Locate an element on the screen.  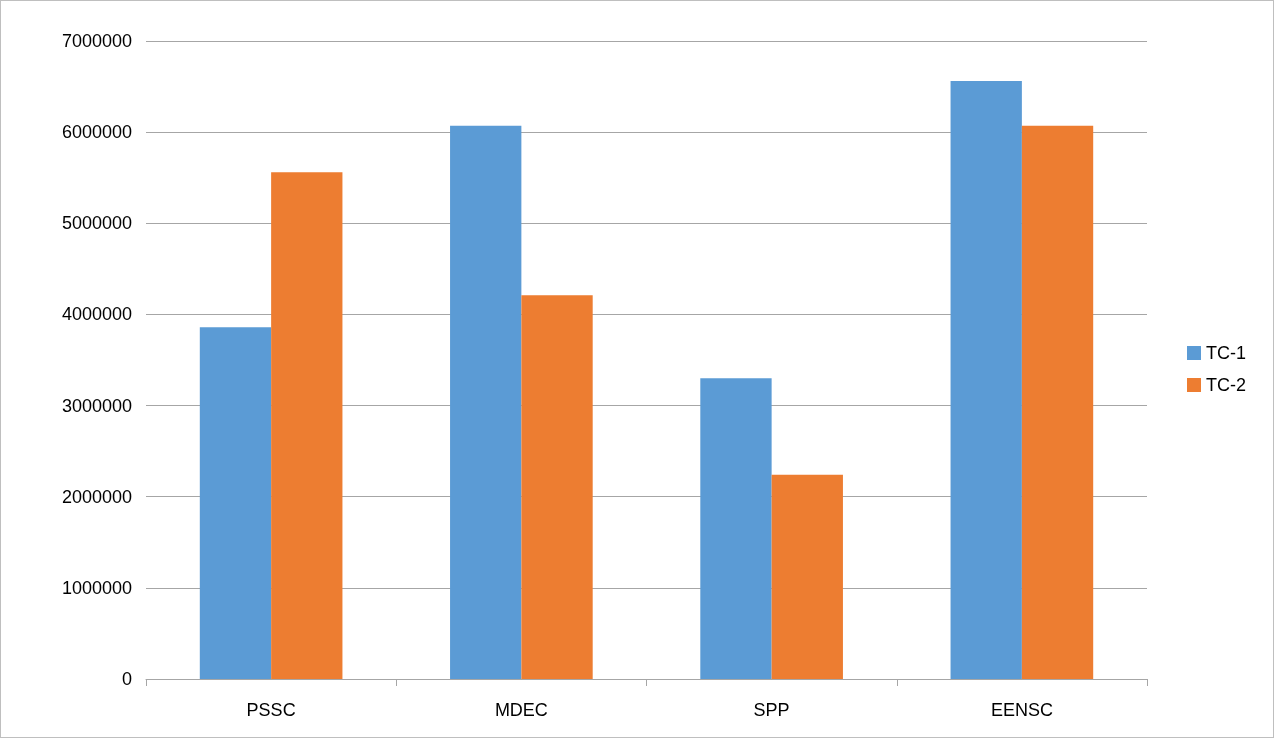
legend-label: TC-1 is located at coordinates (1226, 353).